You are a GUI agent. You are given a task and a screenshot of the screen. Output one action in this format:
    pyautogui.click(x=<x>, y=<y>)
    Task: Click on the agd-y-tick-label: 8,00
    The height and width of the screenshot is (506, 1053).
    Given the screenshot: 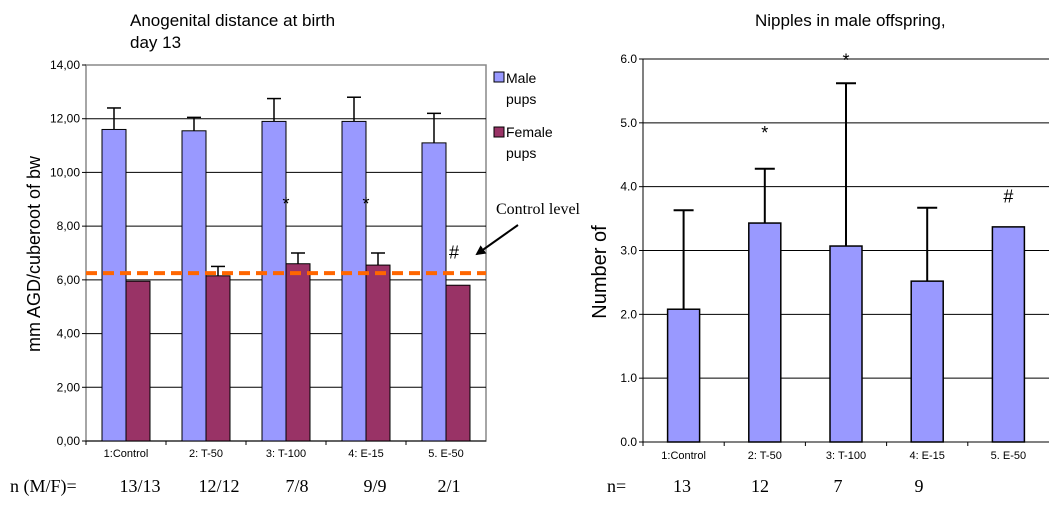 What is the action you would take?
    pyautogui.click(x=69, y=226)
    